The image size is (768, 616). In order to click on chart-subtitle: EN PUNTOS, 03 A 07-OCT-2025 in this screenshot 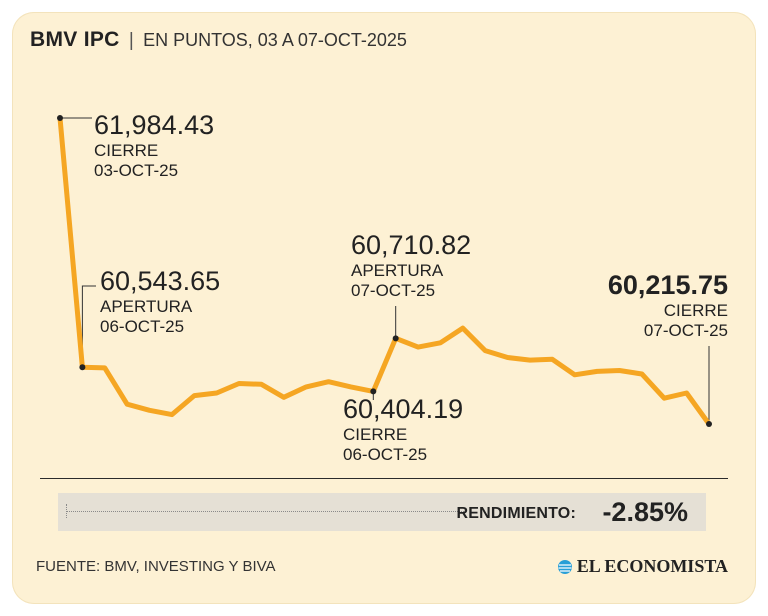, I will do `click(275, 40)`.